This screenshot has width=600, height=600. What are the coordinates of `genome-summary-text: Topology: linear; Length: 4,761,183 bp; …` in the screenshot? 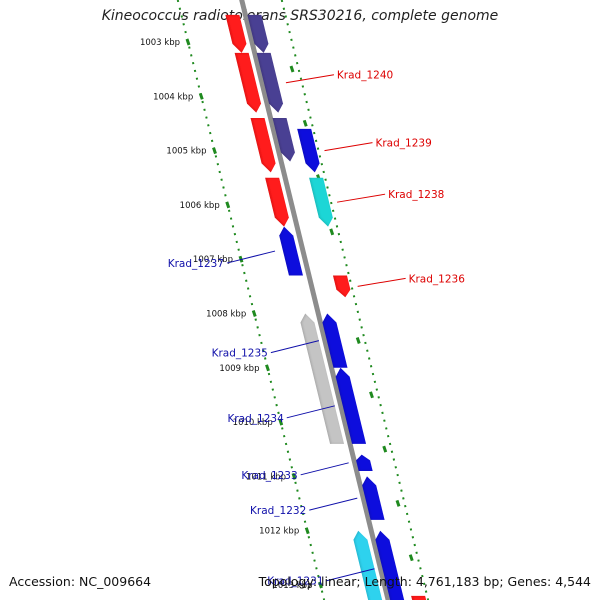 It's located at (424, 581).